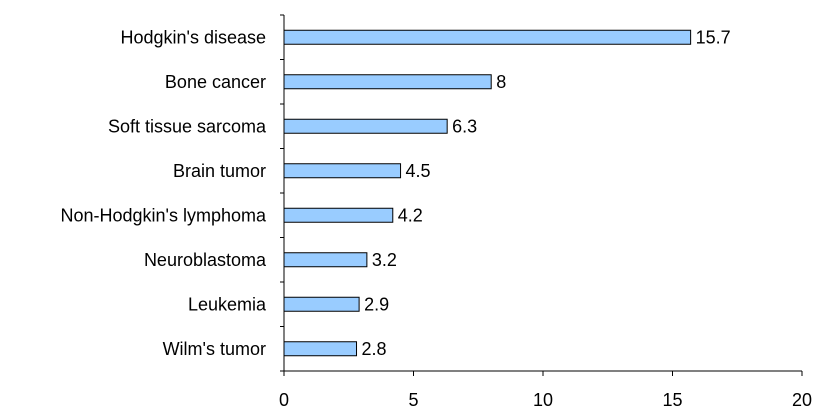  Describe the element at coordinates (672, 400) in the screenshot. I see `x-tick-label: 15` at that location.